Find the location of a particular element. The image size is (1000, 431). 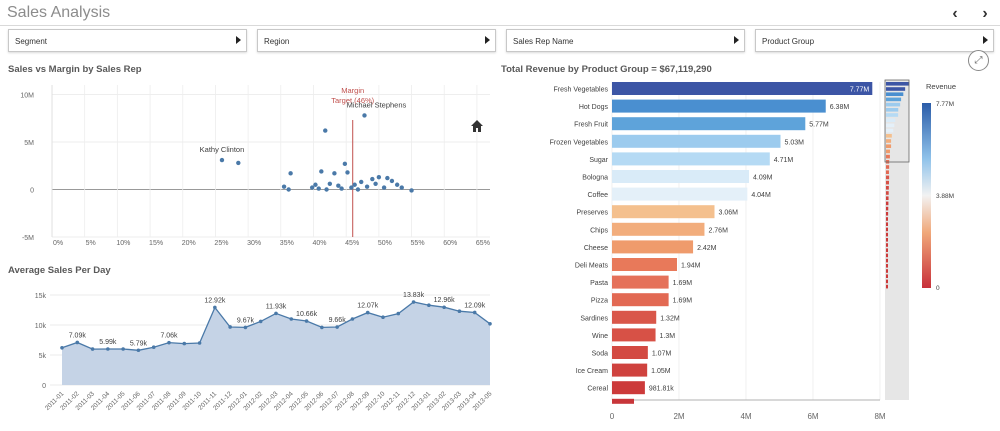

filter-segment: Segment is located at coordinates (127, 40).